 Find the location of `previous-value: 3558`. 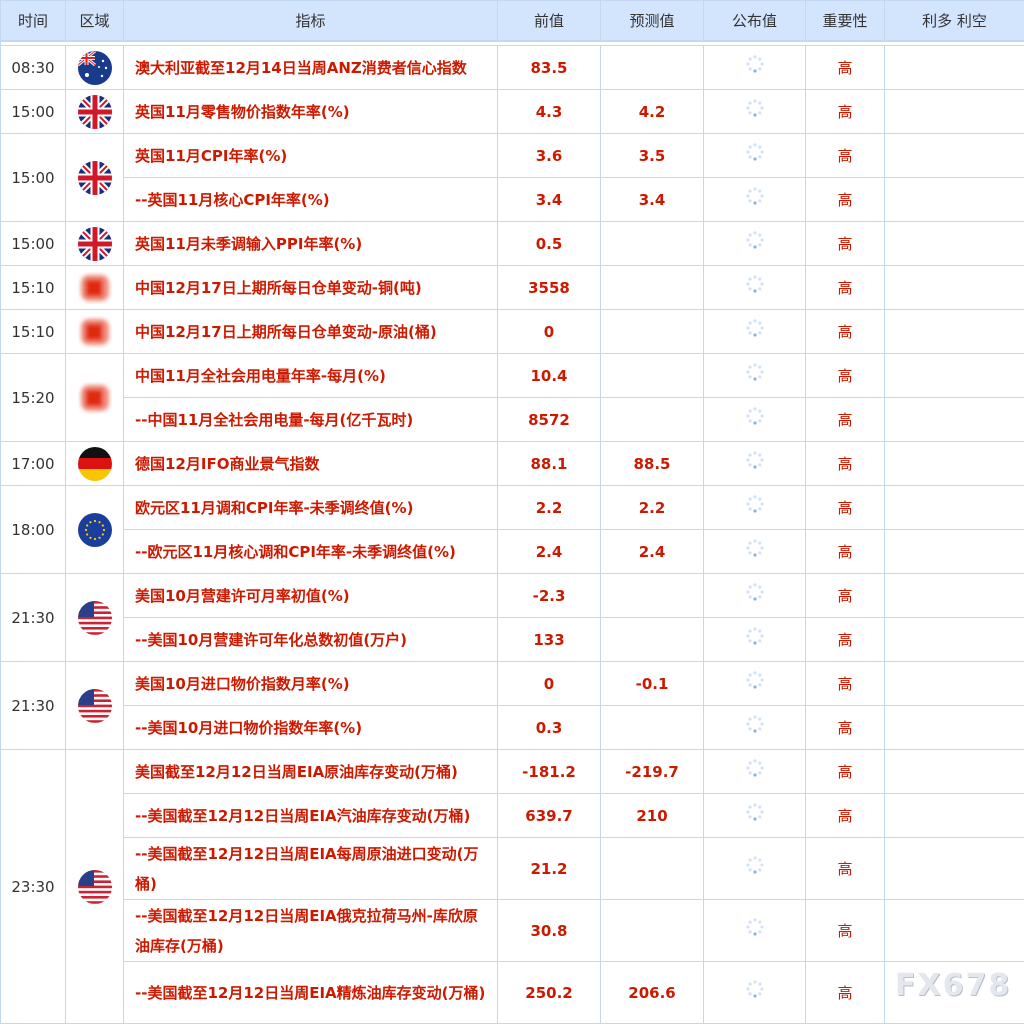

previous-value: 3558 is located at coordinates (549, 288).